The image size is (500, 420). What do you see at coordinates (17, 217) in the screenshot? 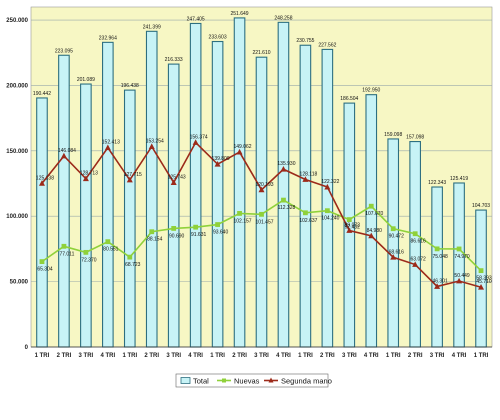
I see `y-tick-label: 100.000` at bounding box center [17, 217].